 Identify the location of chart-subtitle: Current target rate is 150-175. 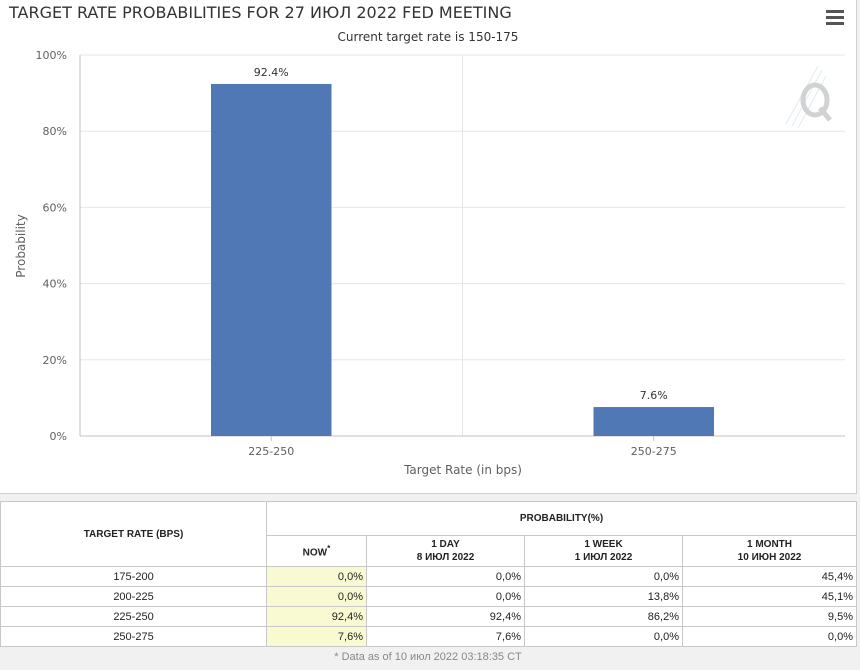
(428, 37).